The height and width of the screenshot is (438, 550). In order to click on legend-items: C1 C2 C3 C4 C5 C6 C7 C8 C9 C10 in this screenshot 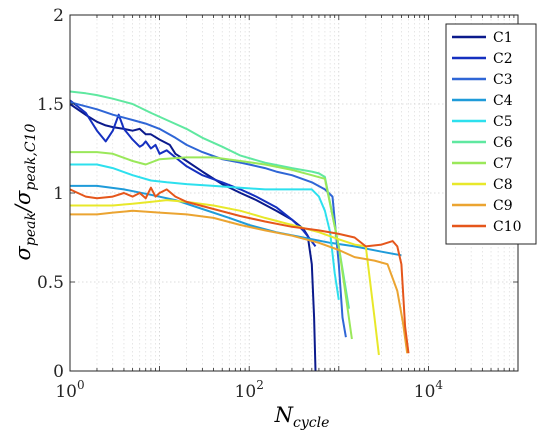, I will do `click(487, 132)`.